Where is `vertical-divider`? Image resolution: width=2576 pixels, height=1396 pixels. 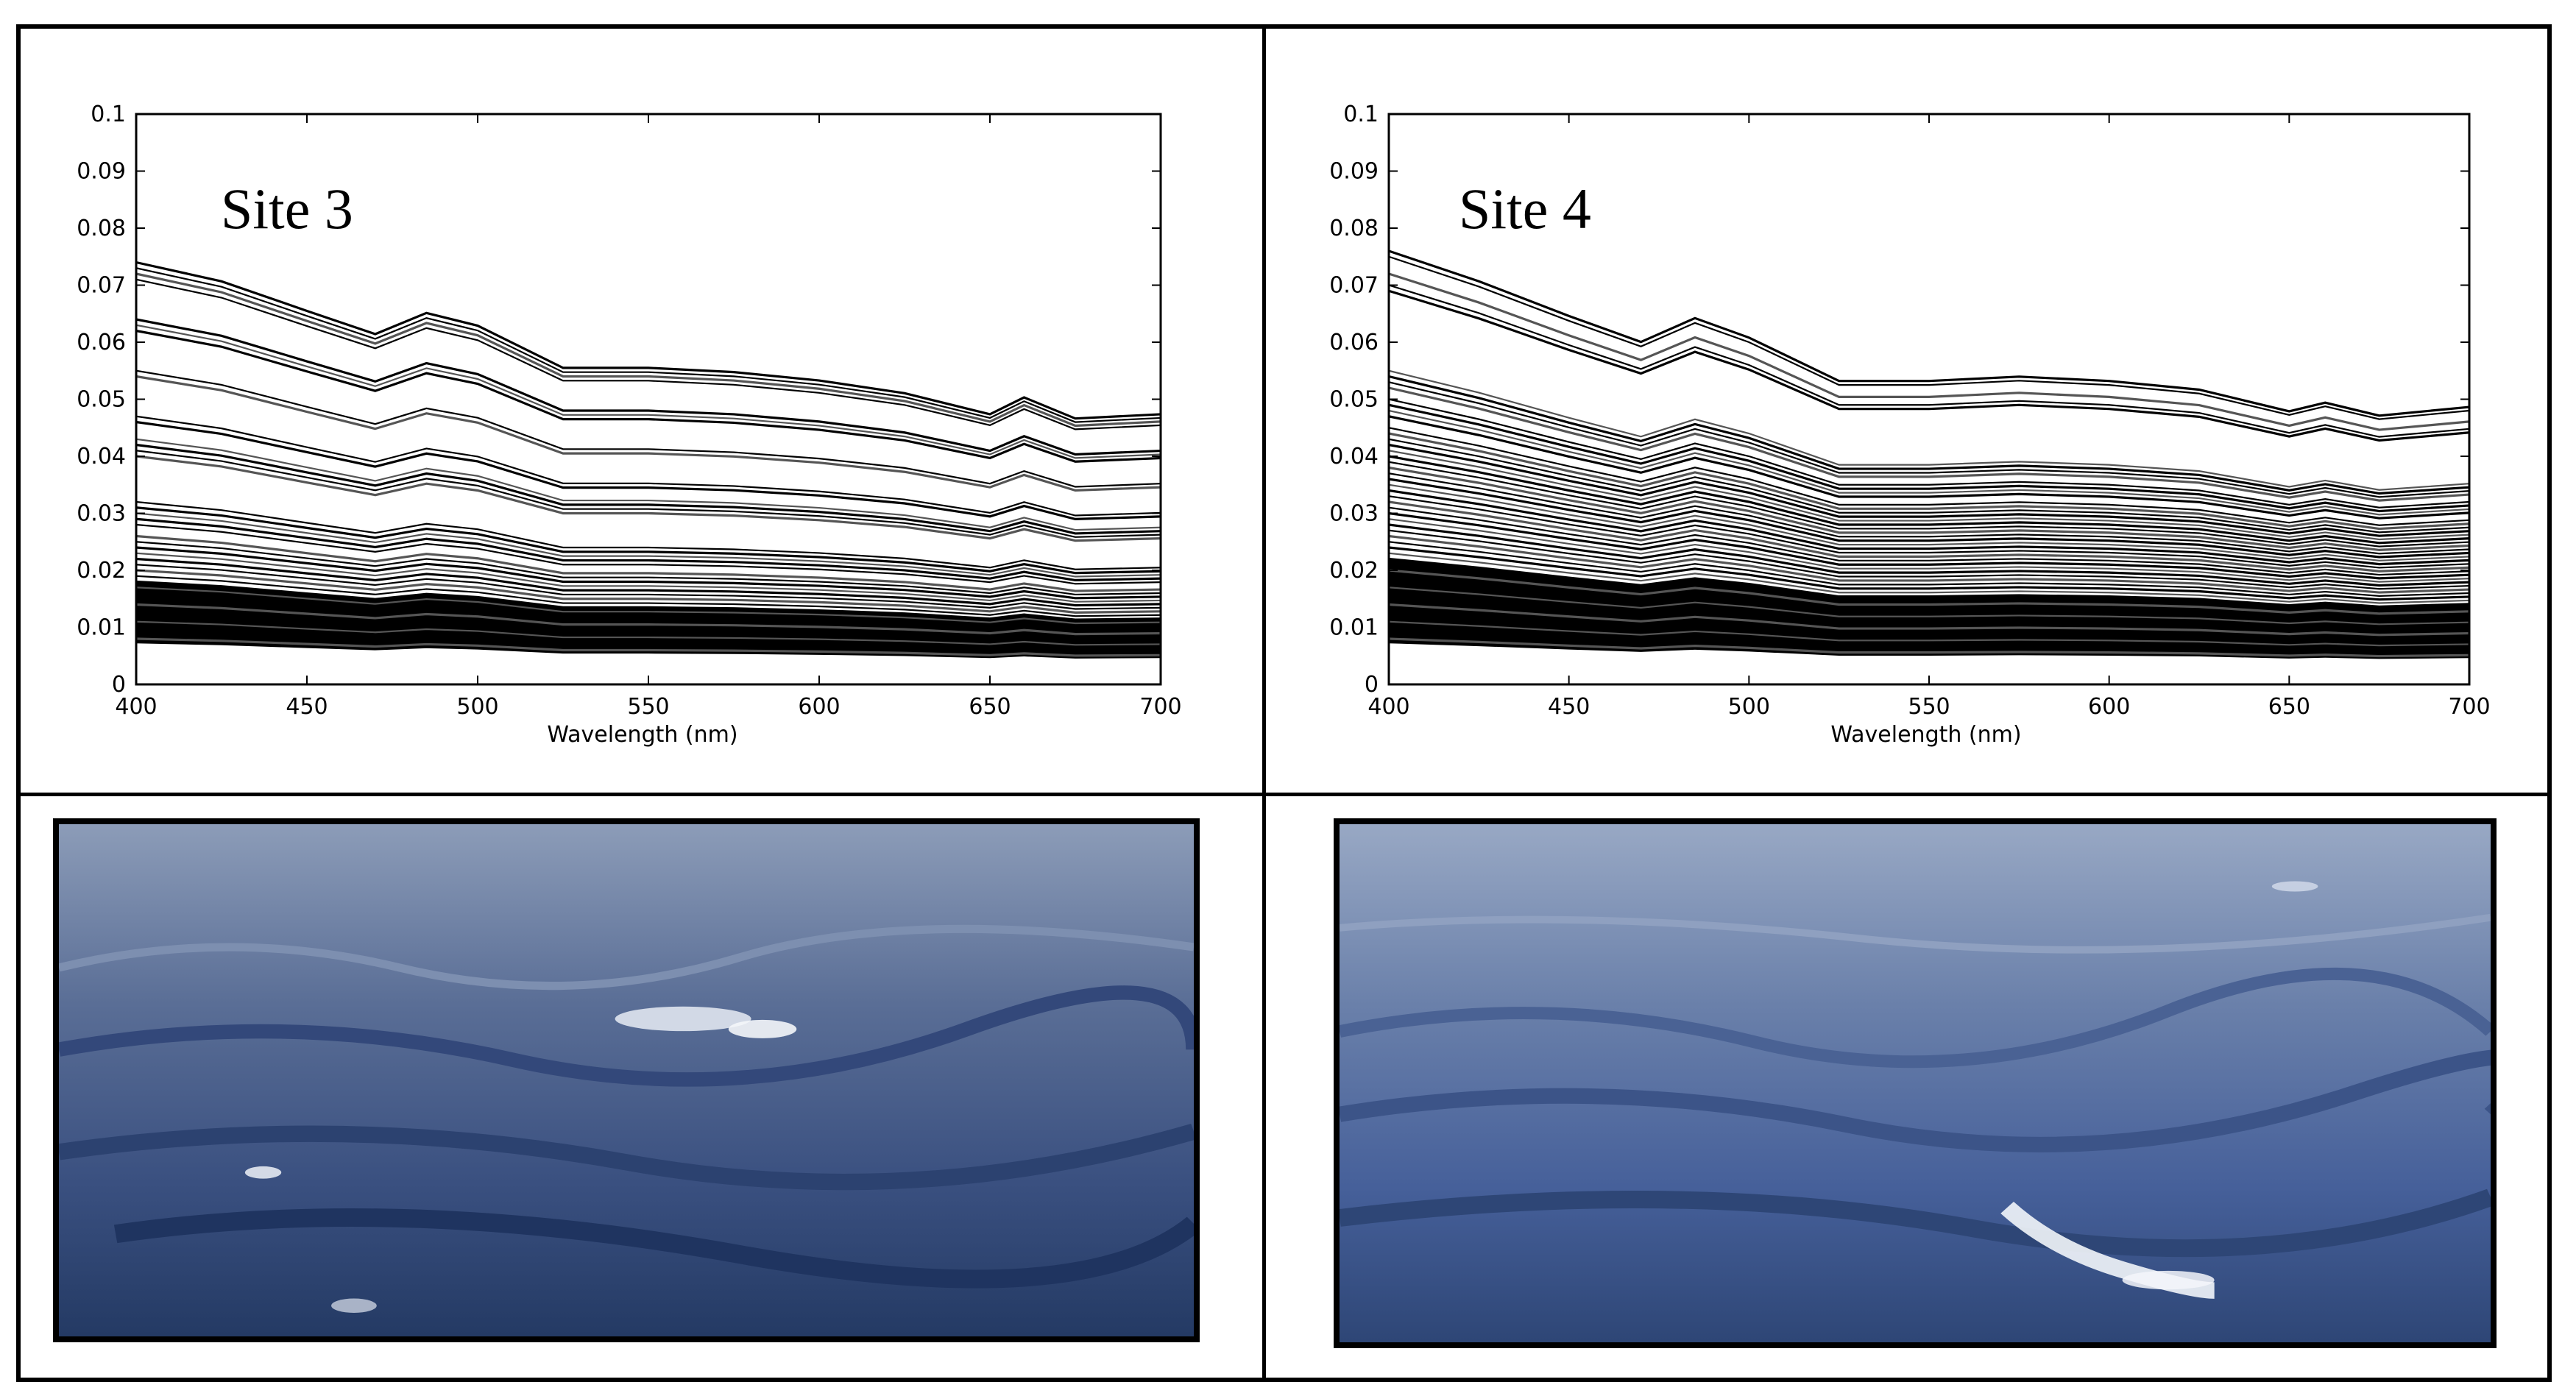 vertical-divider is located at coordinates (1264, 703).